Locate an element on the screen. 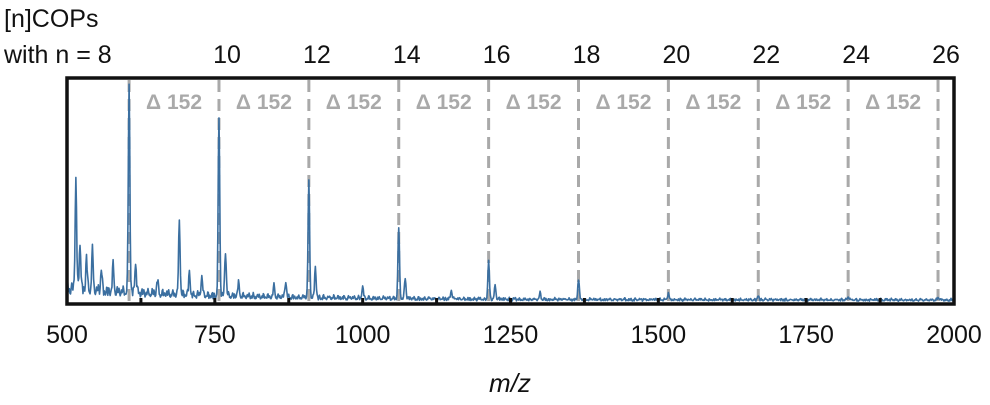 The height and width of the screenshot is (405, 990). x-tick-label: 750 is located at coordinates (215, 335).